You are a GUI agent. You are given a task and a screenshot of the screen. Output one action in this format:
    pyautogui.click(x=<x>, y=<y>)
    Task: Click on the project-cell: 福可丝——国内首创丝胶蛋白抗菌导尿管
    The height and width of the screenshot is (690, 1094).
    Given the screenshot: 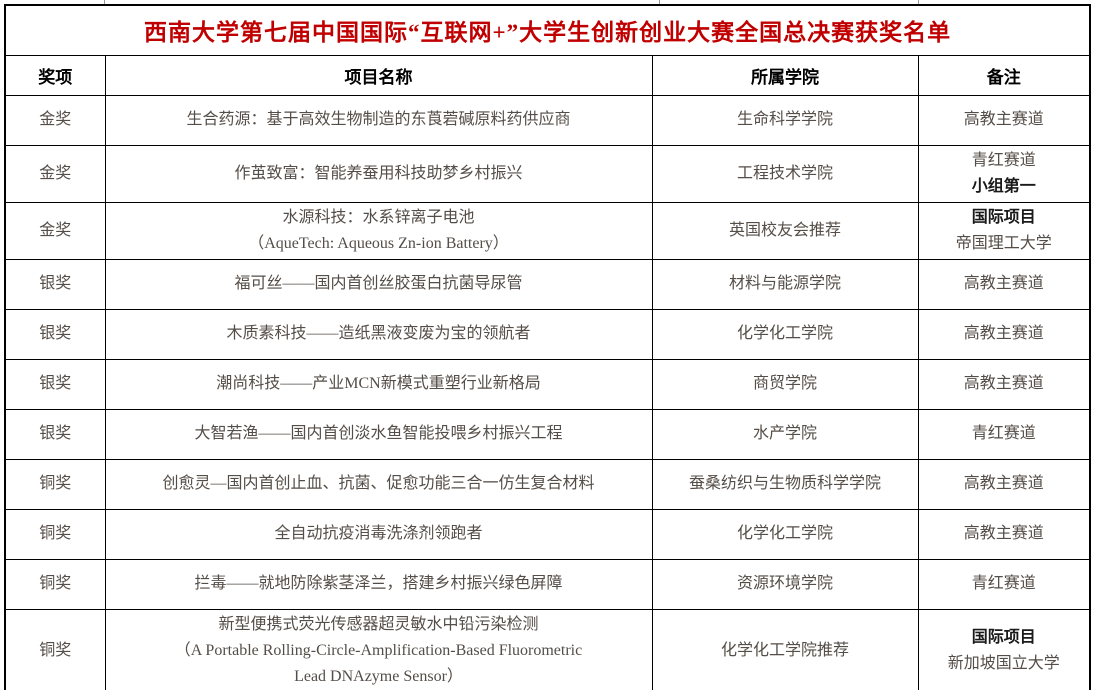 What is the action you would take?
    pyautogui.click(x=378, y=284)
    